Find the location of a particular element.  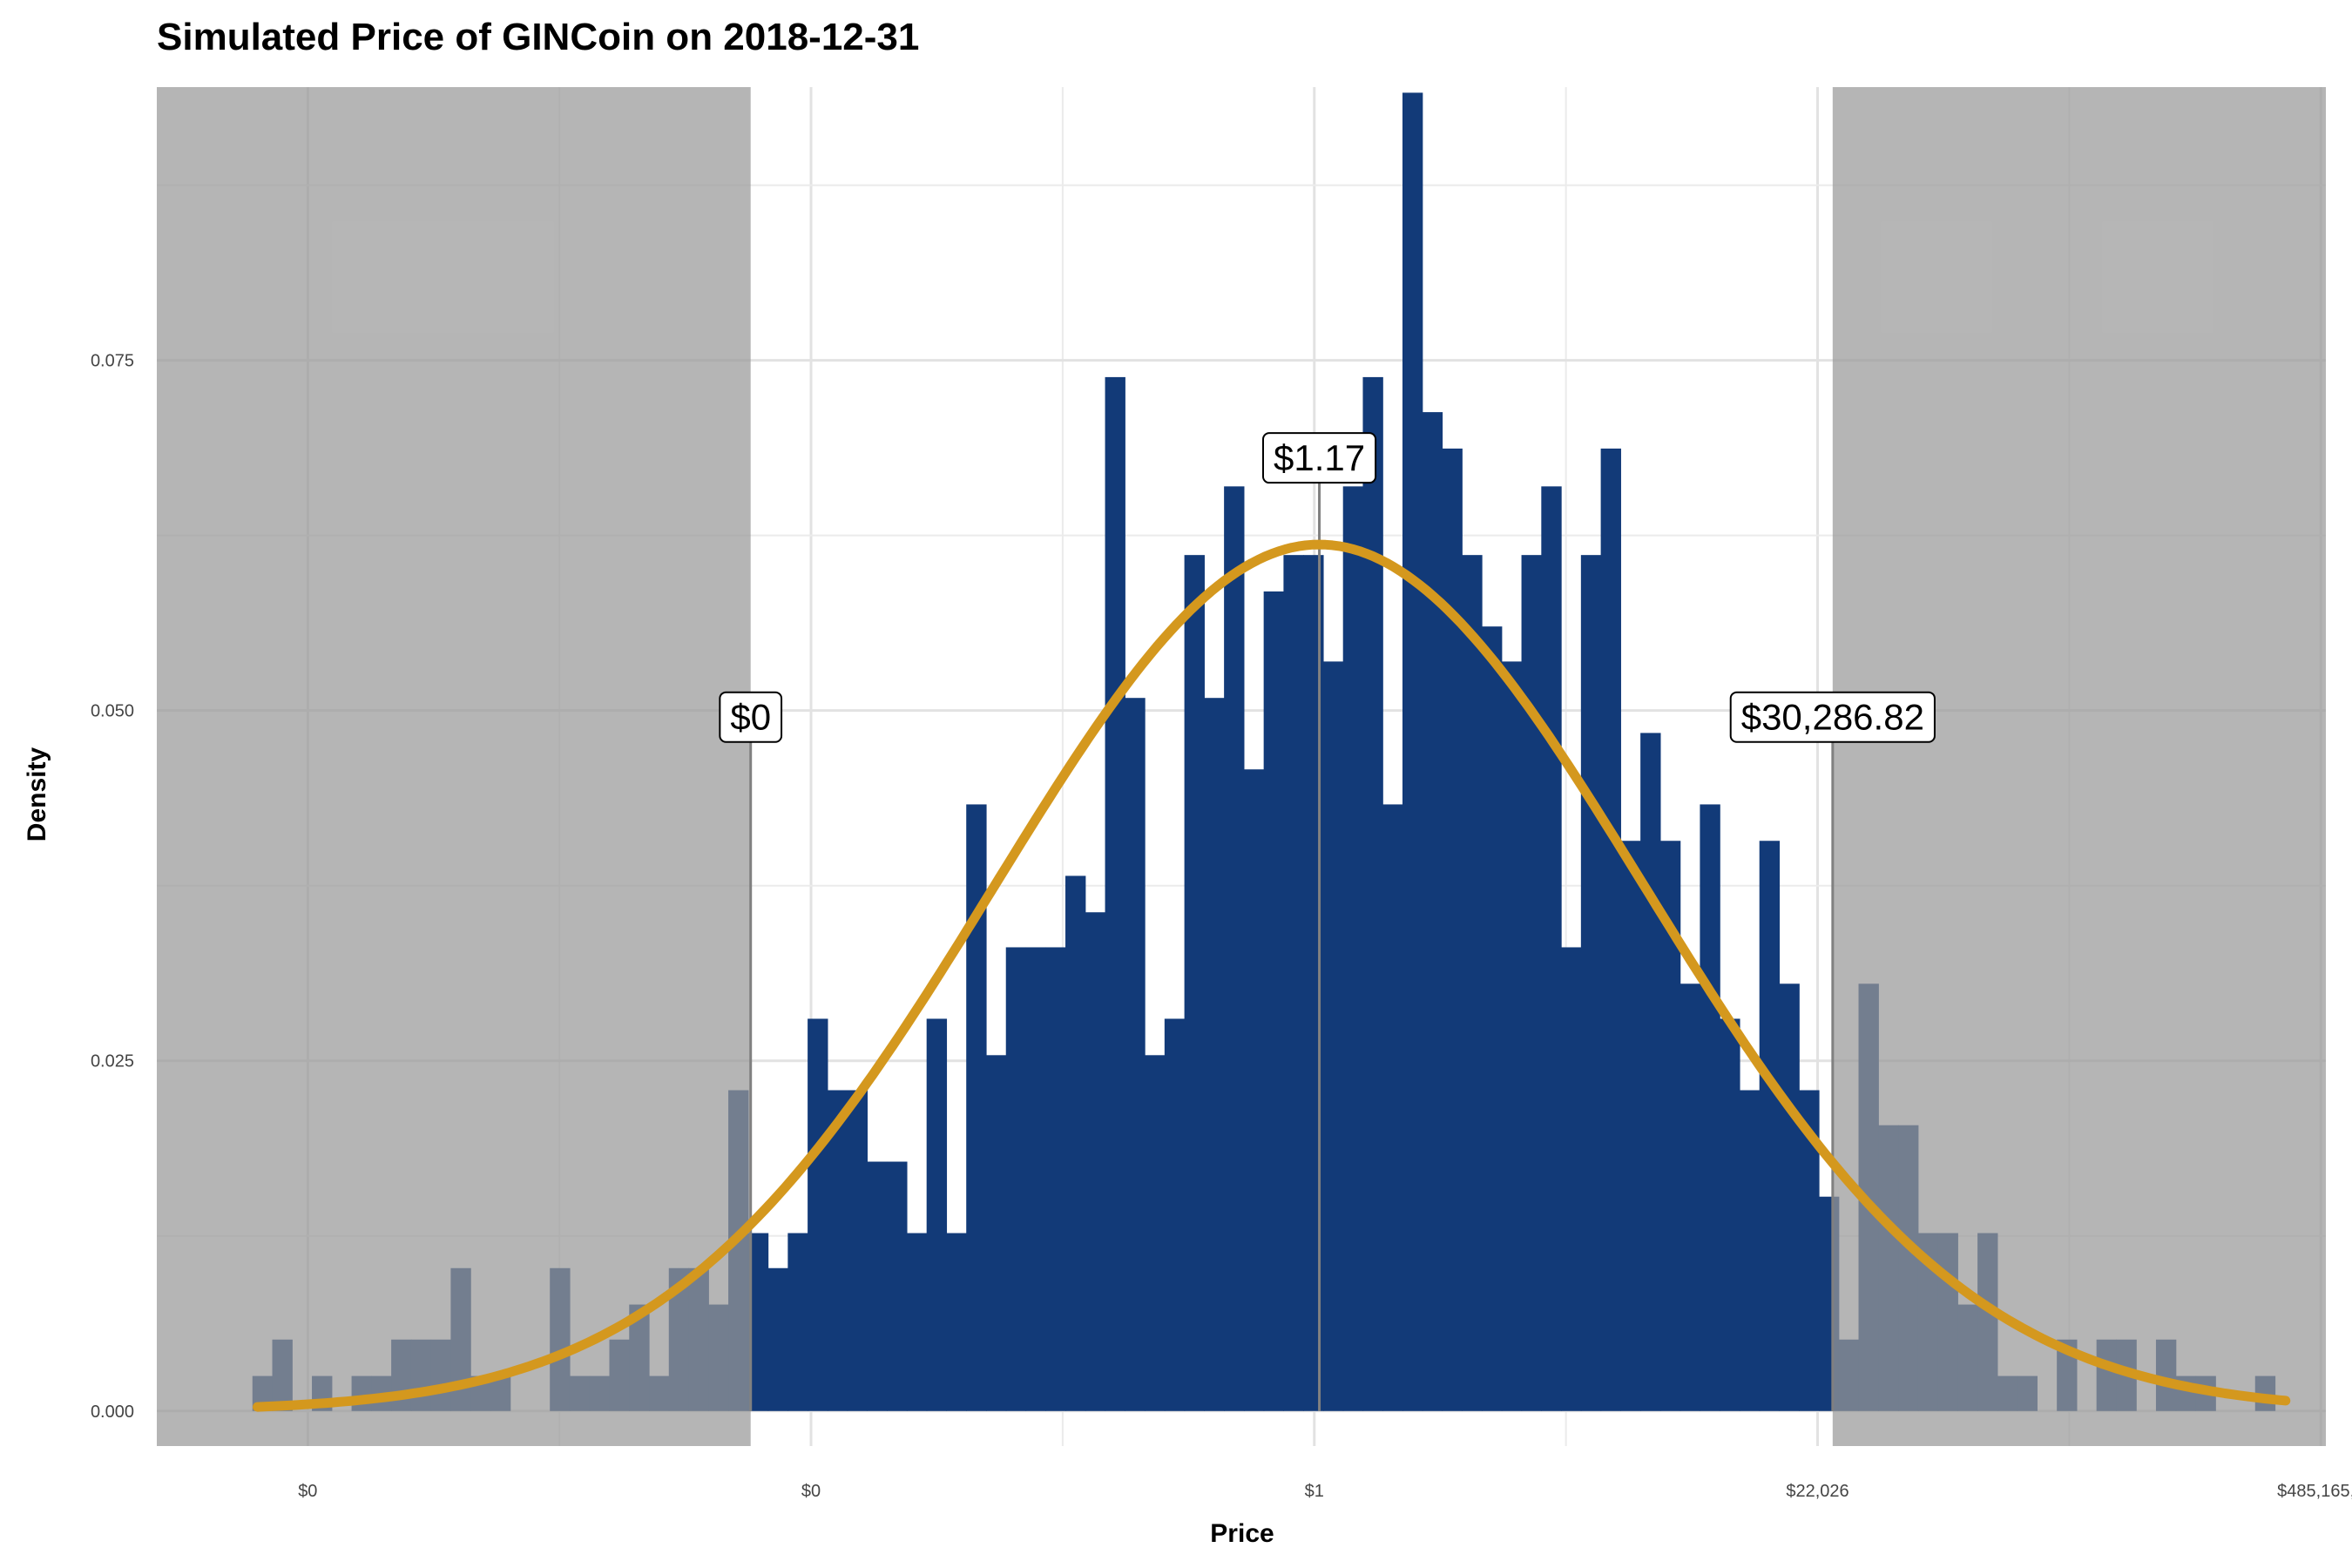

annotation-label: $1.17 is located at coordinates (1319, 458).